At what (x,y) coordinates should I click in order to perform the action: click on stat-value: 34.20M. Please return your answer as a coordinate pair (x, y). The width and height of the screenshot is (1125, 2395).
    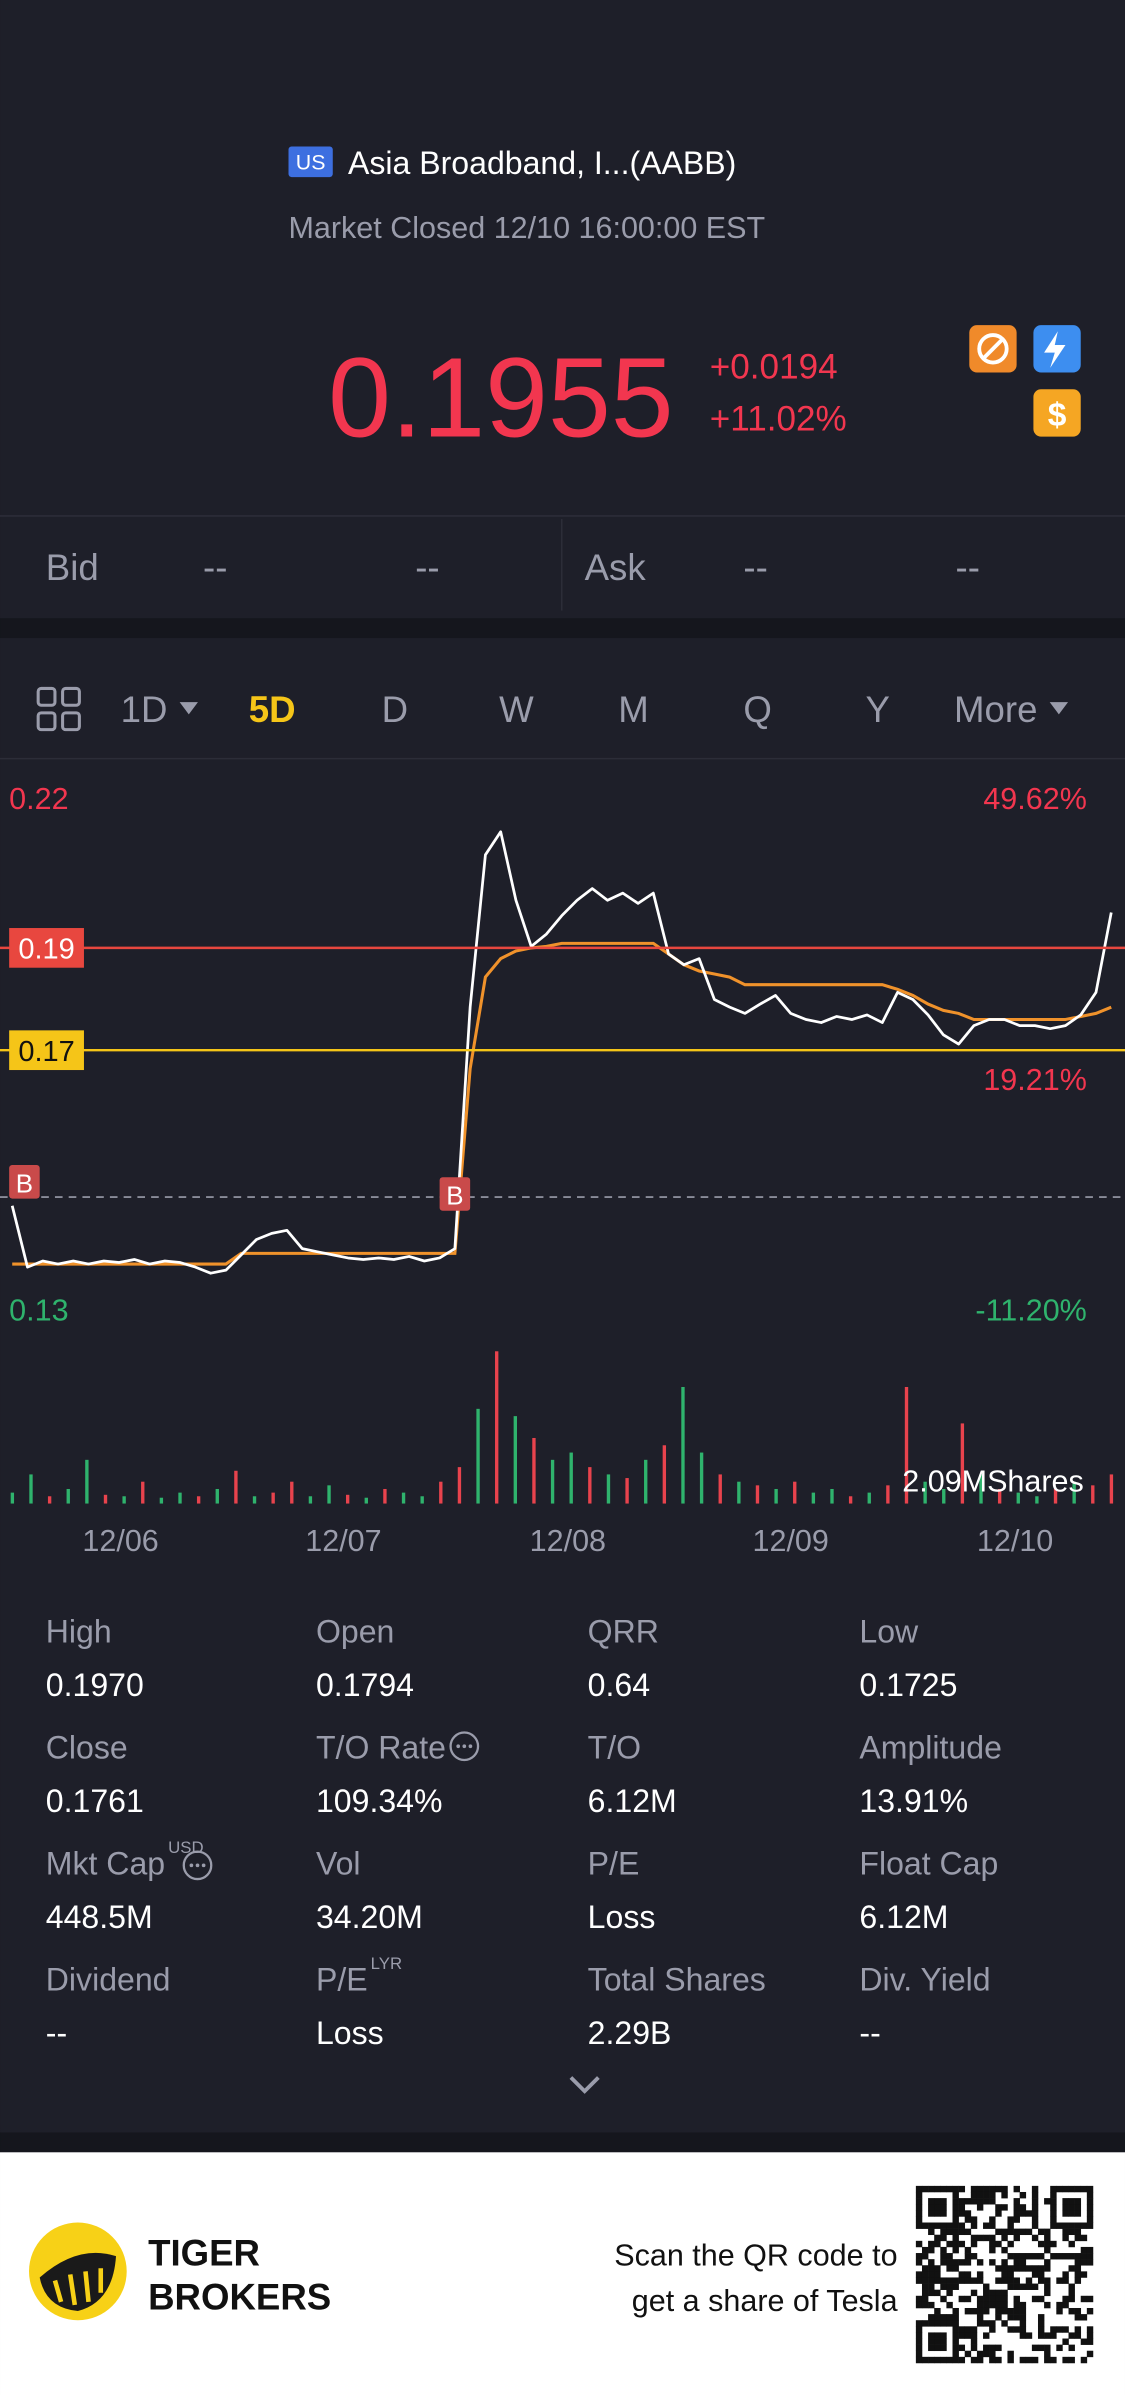
    Looking at the image, I should click on (369, 1917).